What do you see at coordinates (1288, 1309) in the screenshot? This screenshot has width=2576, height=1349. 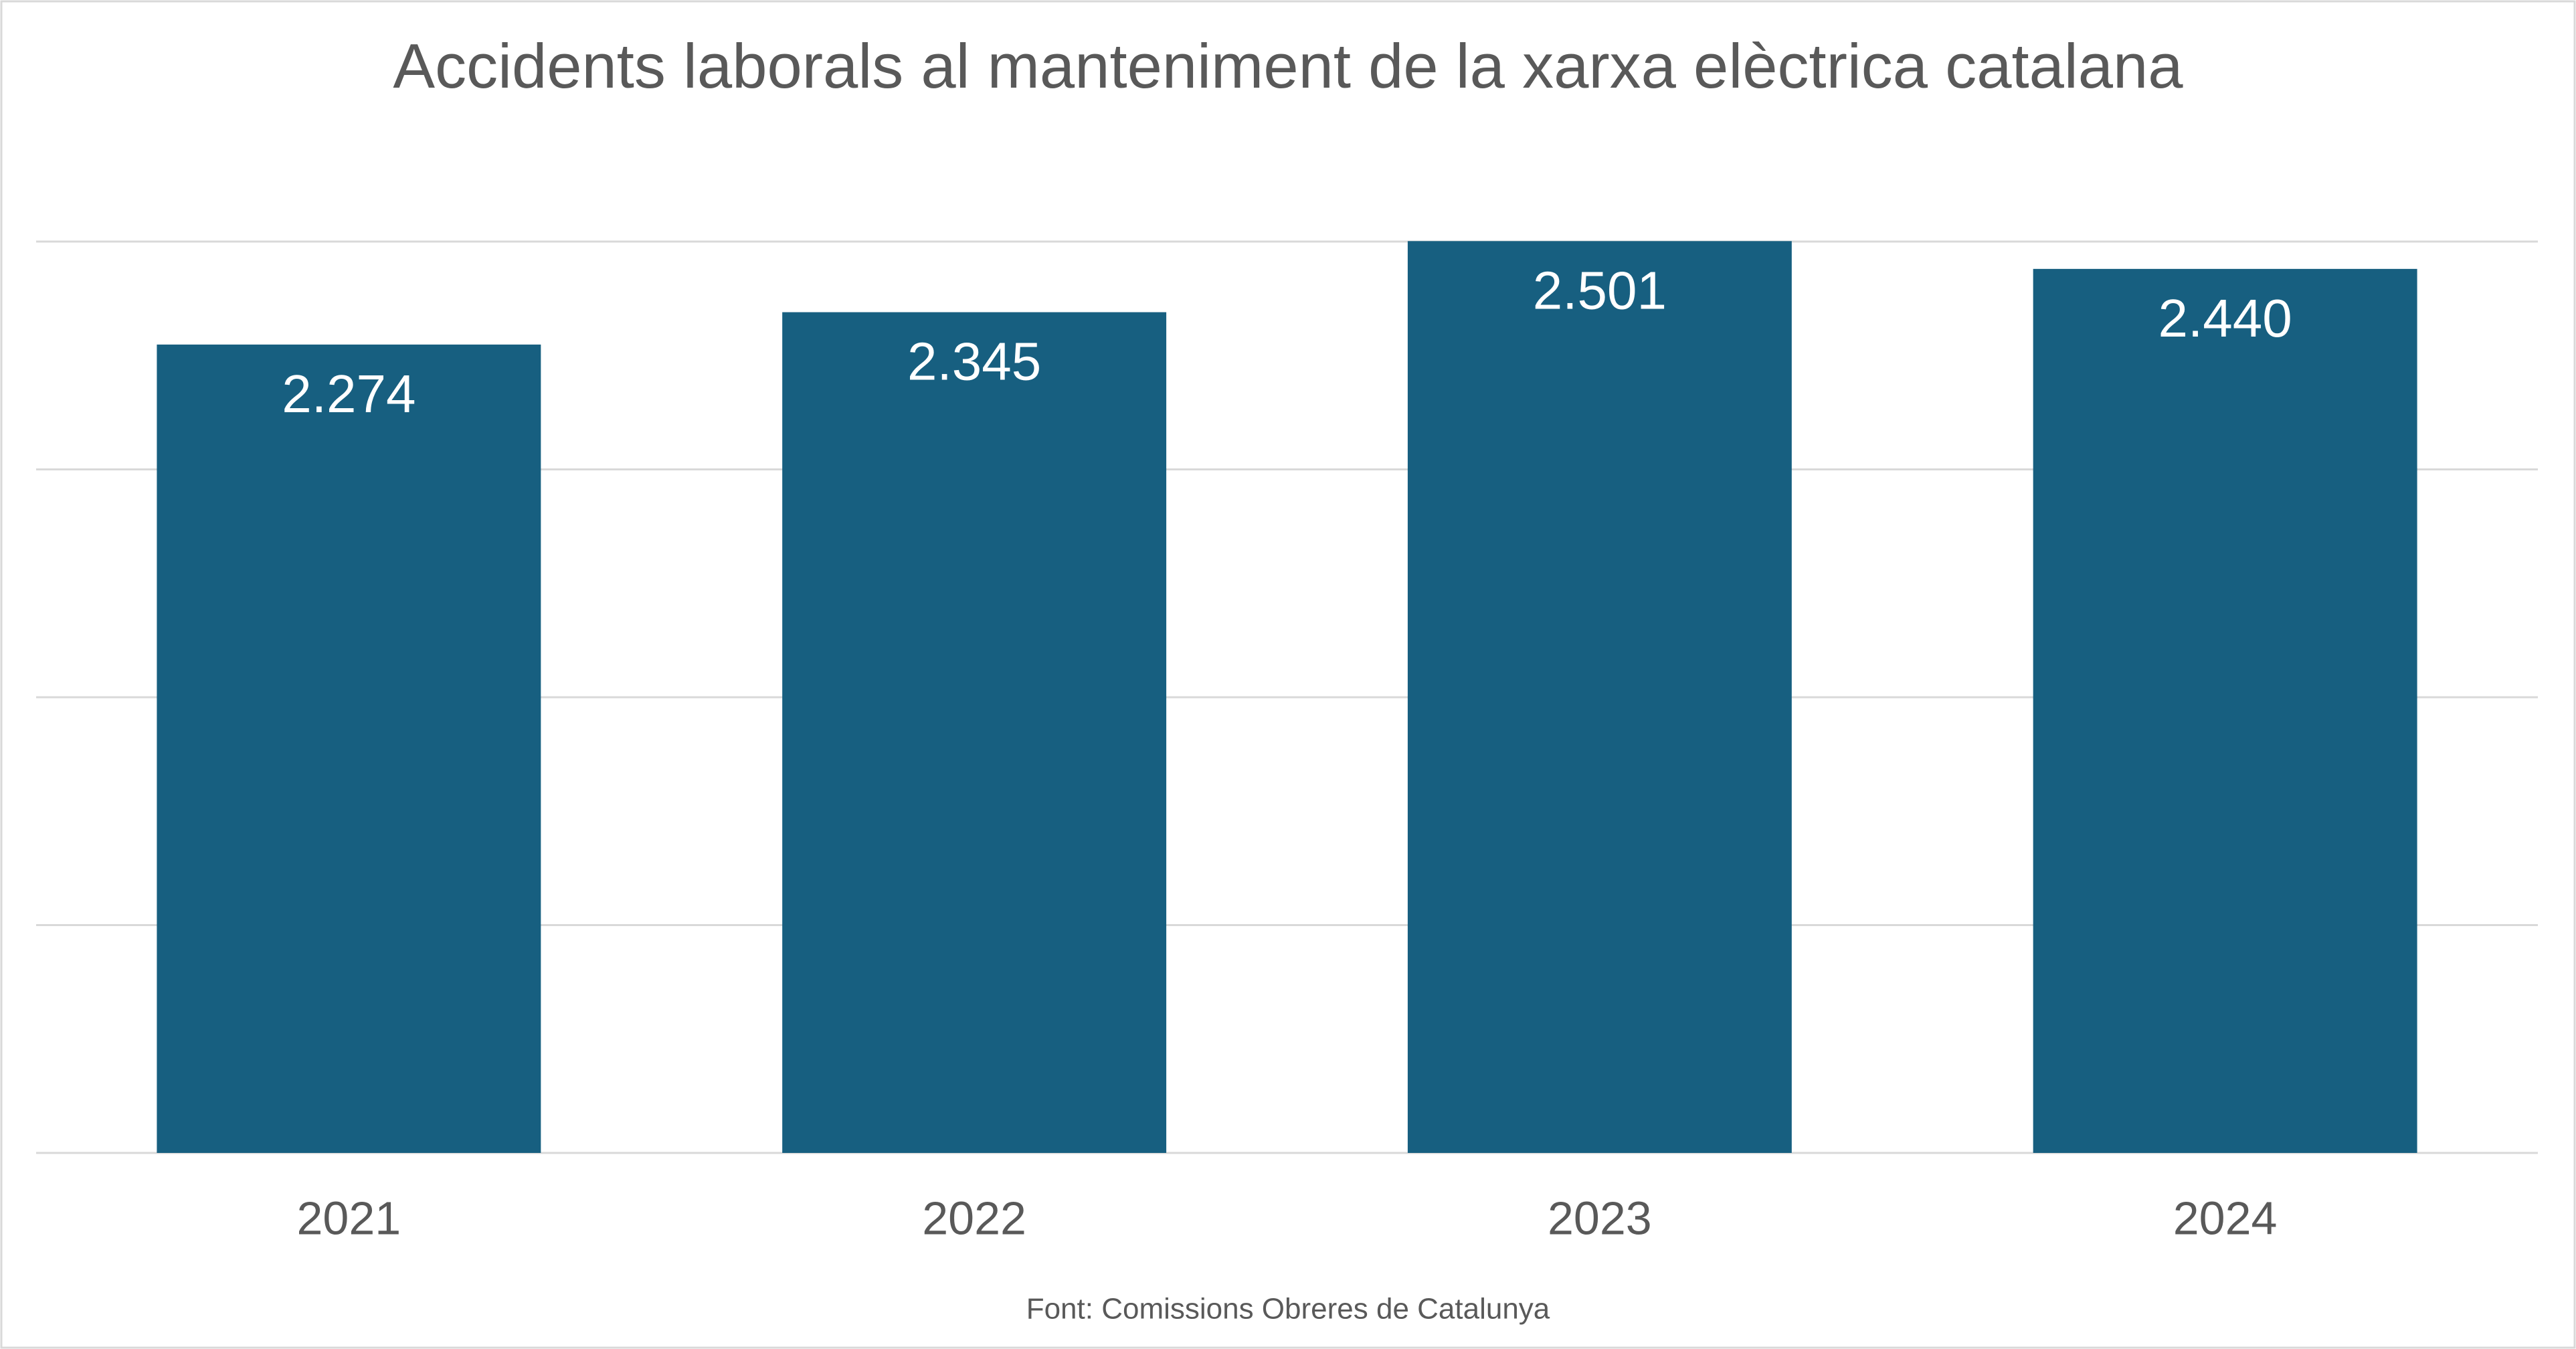 I see `source-note: Font: Comissions Obreres de Catalunya` at bounding box center [1288, 1309].